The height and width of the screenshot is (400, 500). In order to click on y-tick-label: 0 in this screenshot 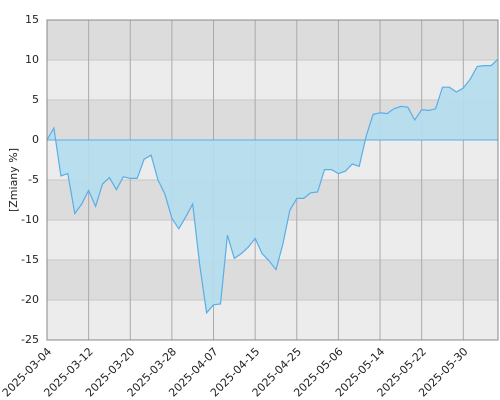, I will do `click(35, 139)`.